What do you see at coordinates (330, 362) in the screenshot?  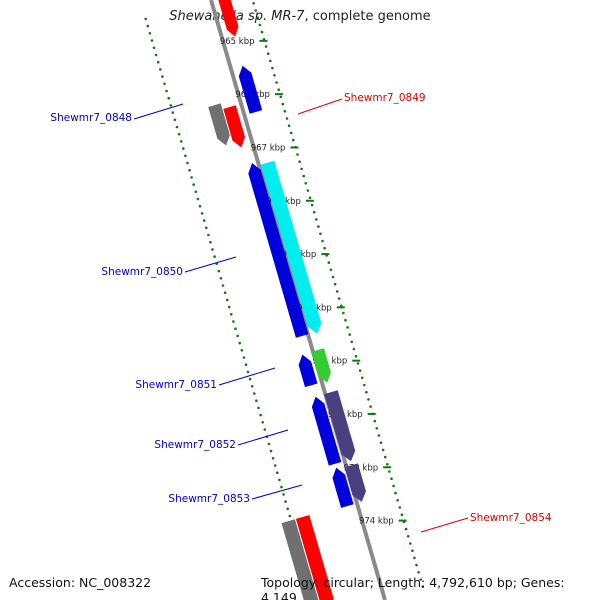 I see `scale-tick-label: 971 kbp` at bounding box center [330, 362].